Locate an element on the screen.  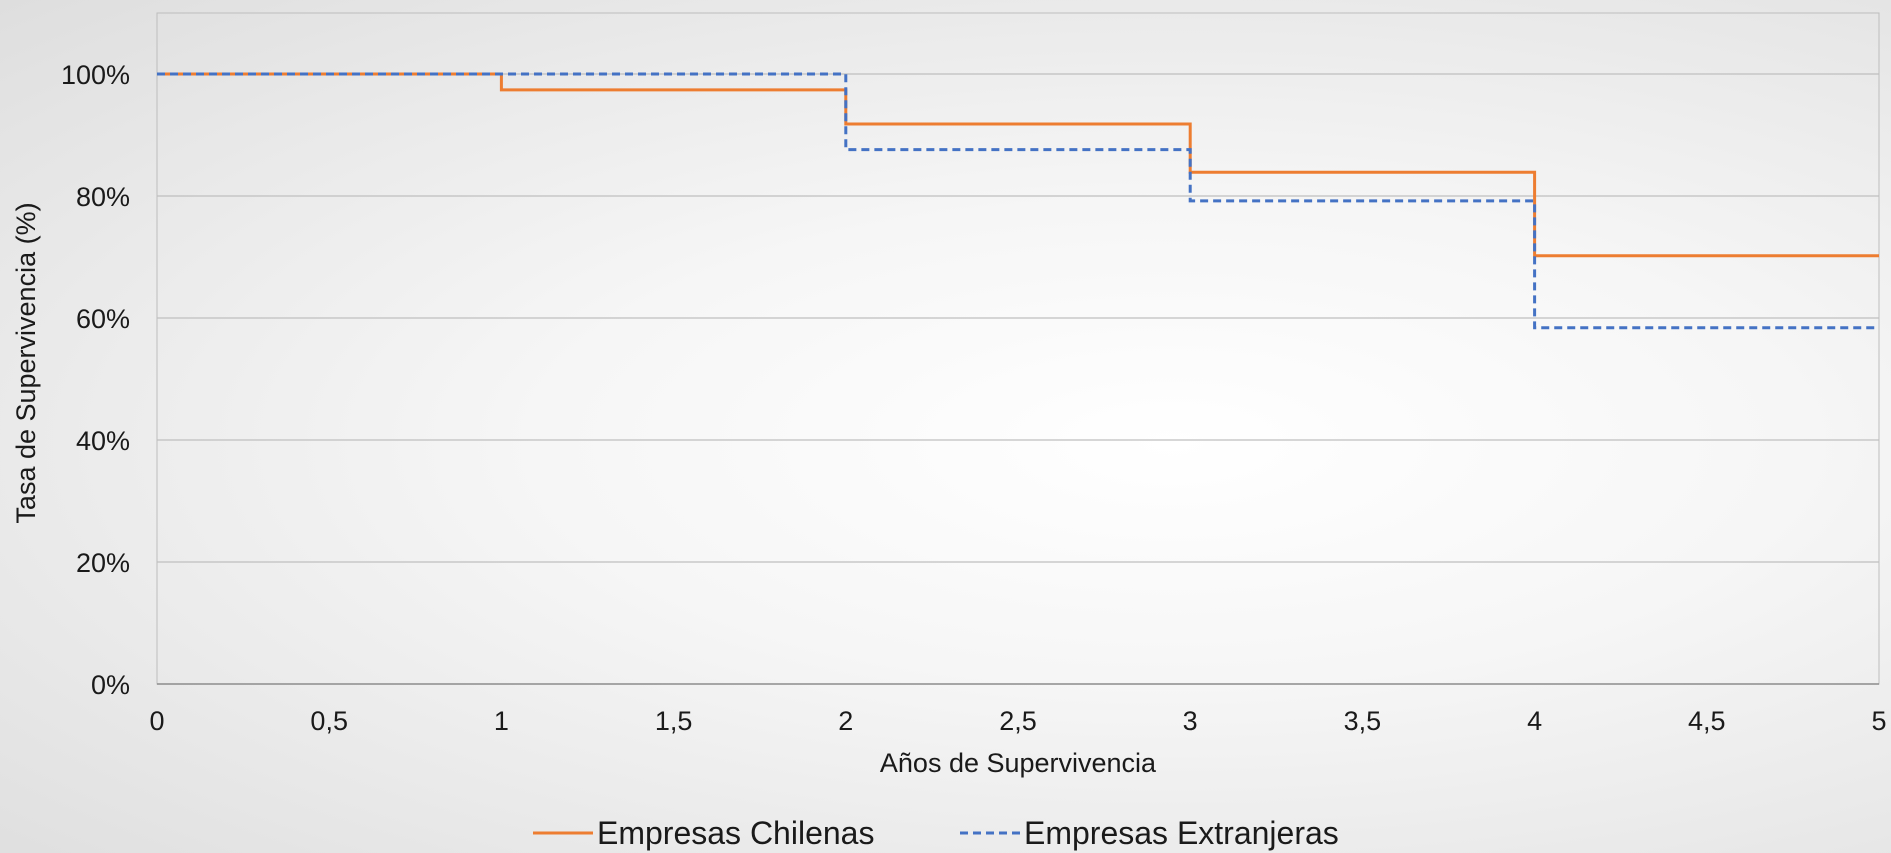
y-tick-label: 40% is located at coordinates (103, 441).